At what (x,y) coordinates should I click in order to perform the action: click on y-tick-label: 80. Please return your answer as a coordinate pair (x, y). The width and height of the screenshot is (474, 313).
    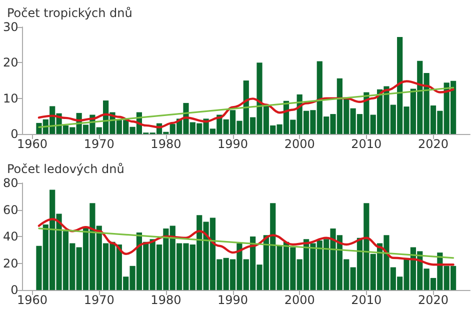
    Looking at the image, I should click on (10, 183).